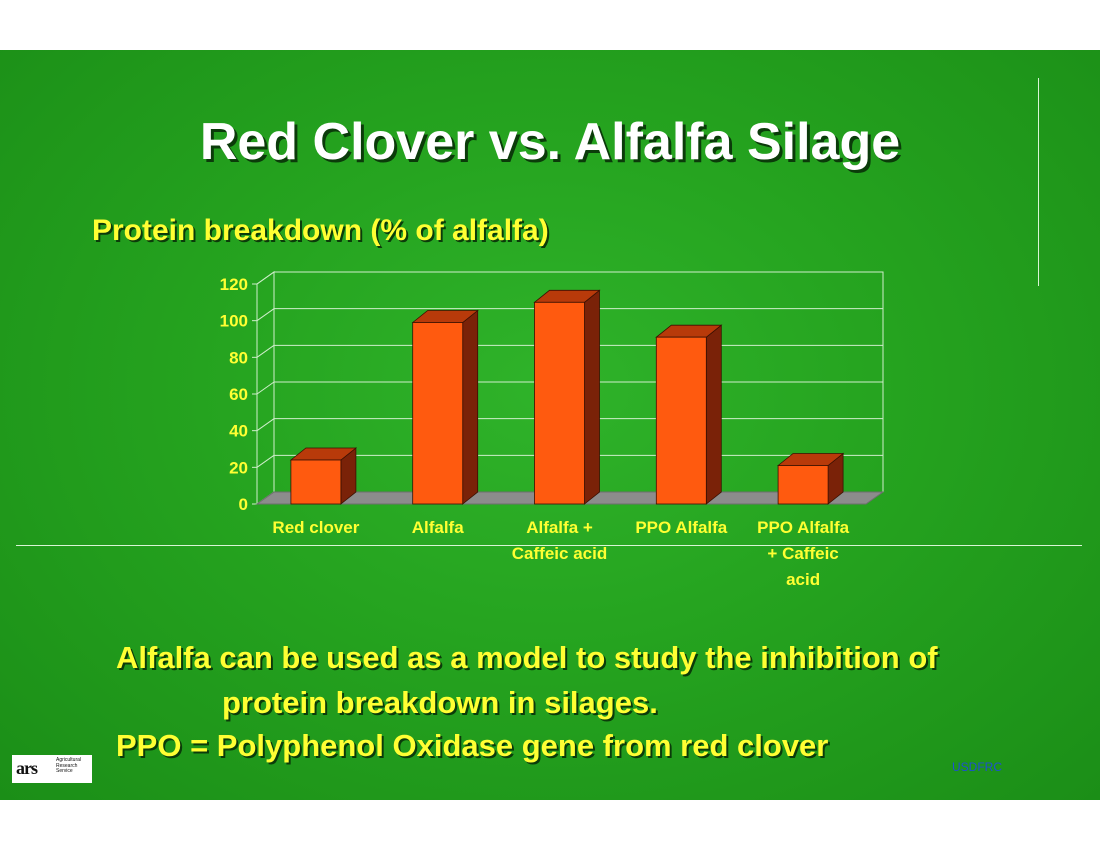 This screenshot has height=850, width=1100. Describe the element at coordinates (243, 504) in the screenshot. I see `y-tick-label: 0` at that location.